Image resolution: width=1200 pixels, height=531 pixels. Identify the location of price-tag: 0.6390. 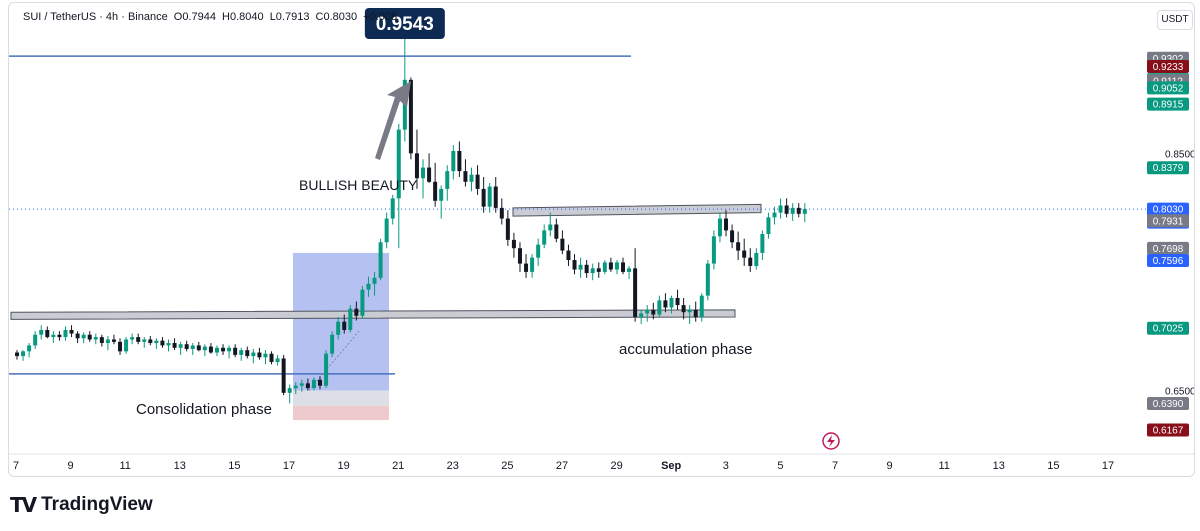
(1168, 404).